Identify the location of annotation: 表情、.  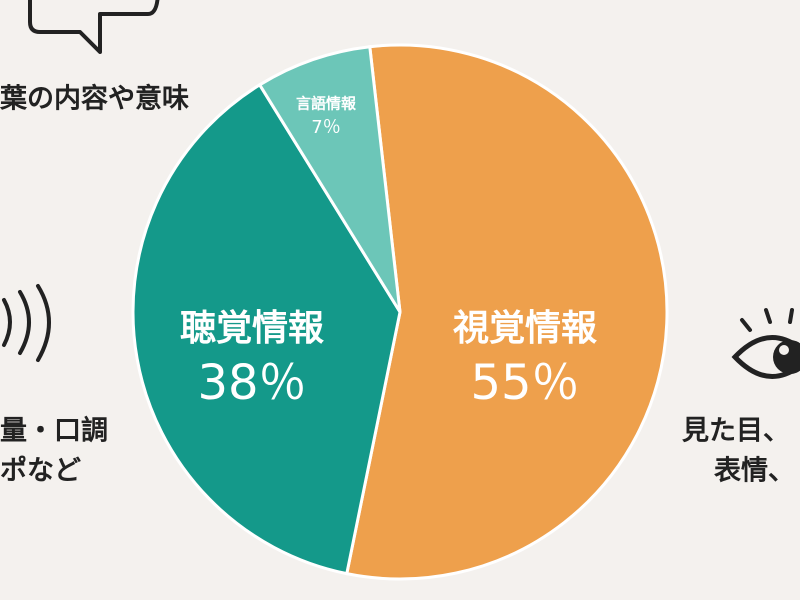
(754, 471).